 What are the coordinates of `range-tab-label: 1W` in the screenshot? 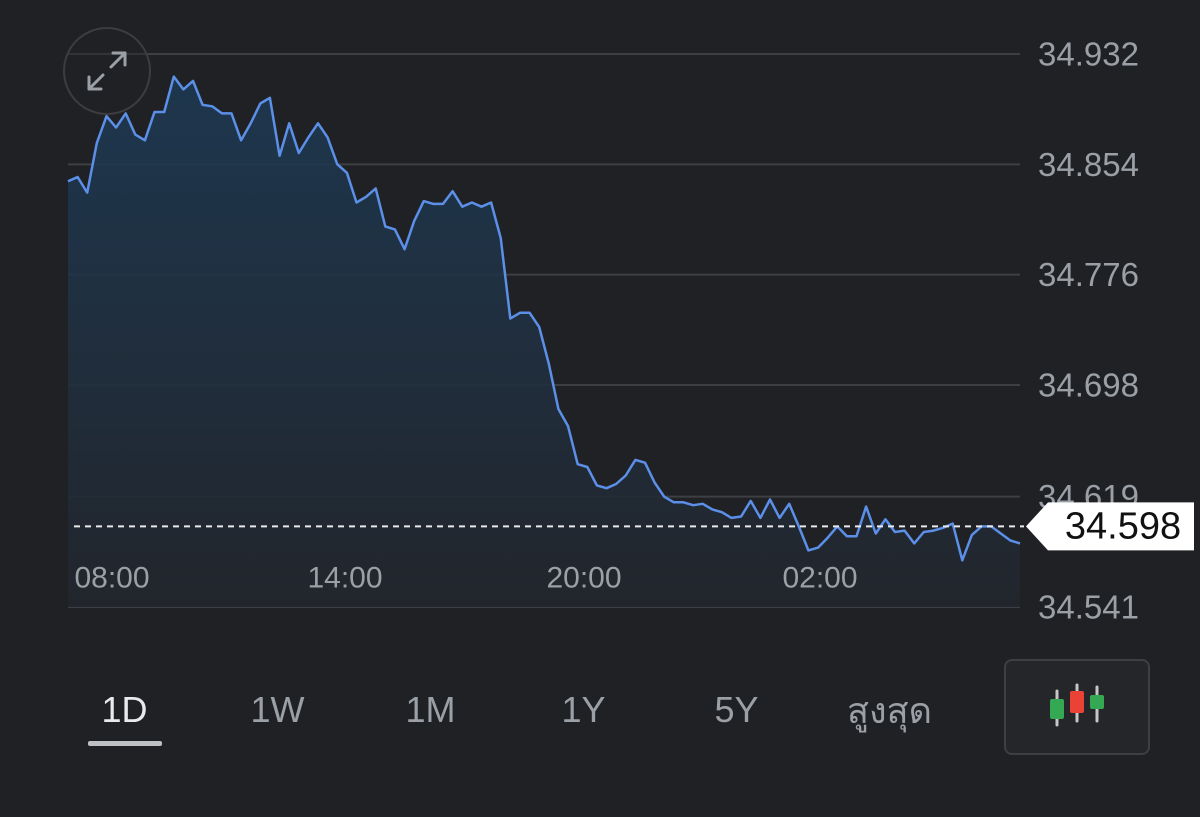 It's located at (277, 709).